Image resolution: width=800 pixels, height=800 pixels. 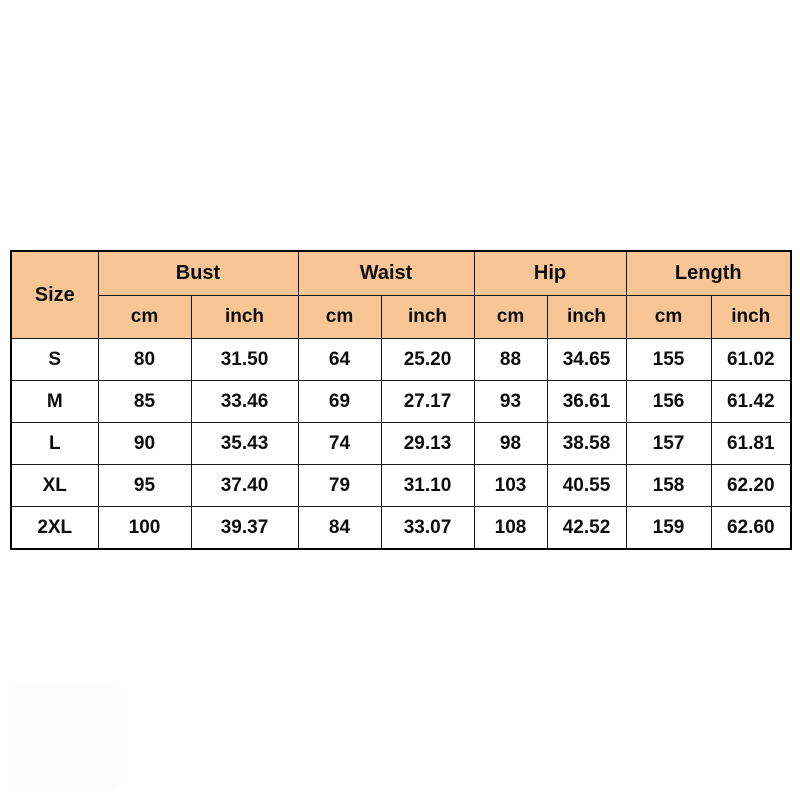 What do you see at coordinates (668, 317) in the screenshot?
I see `unit-header-length-cm: cm` at bounding box center [668, 317].